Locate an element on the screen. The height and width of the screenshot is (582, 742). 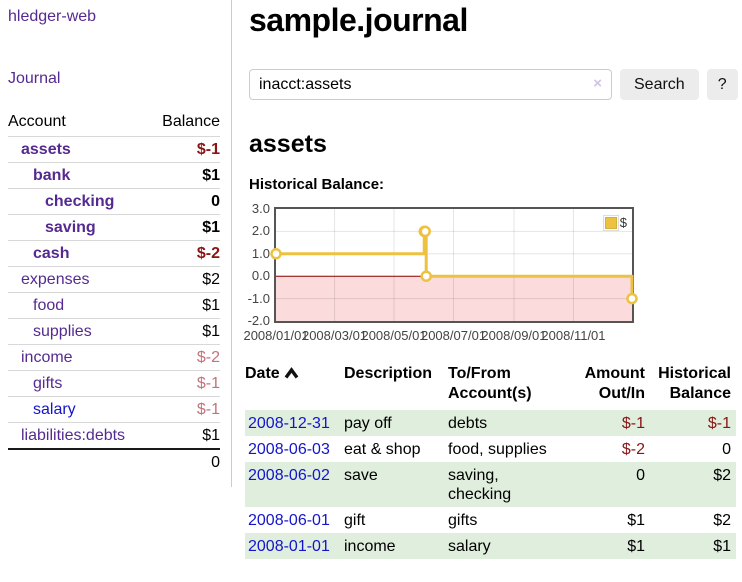
account-link-bank: bank is located at coordinates (52, 175).